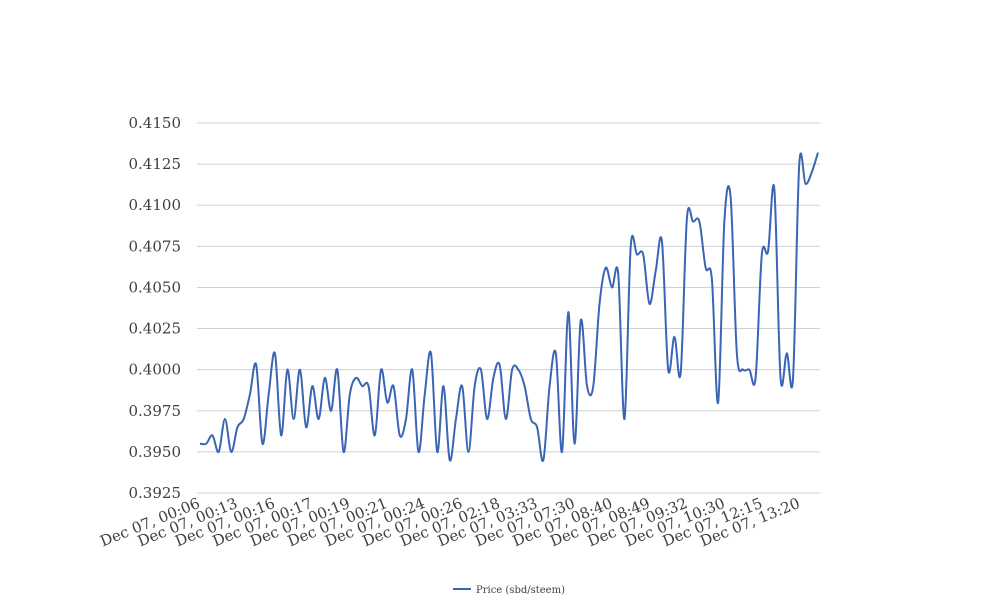  Describe the element at coordinates (155, 246) in the screenshot. I see `y-tick-label: 0.4075` at that location.